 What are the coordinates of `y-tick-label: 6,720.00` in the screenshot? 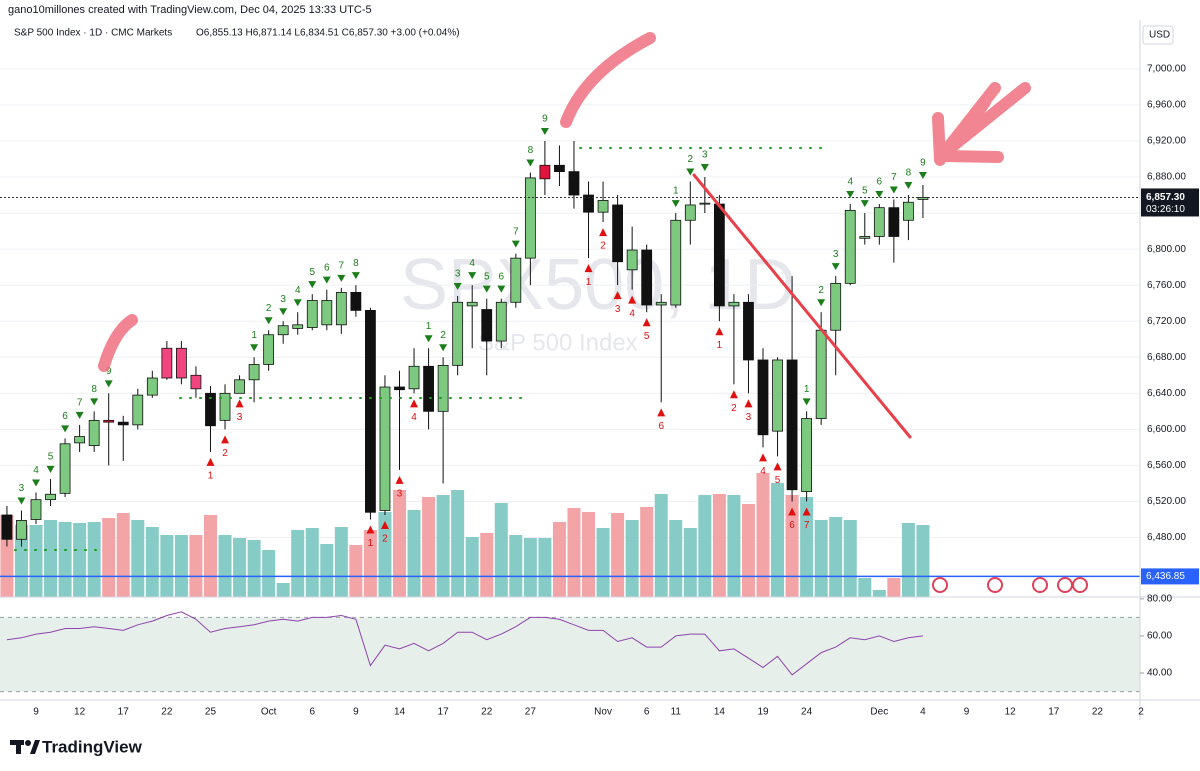 It's located at (1166, 321).